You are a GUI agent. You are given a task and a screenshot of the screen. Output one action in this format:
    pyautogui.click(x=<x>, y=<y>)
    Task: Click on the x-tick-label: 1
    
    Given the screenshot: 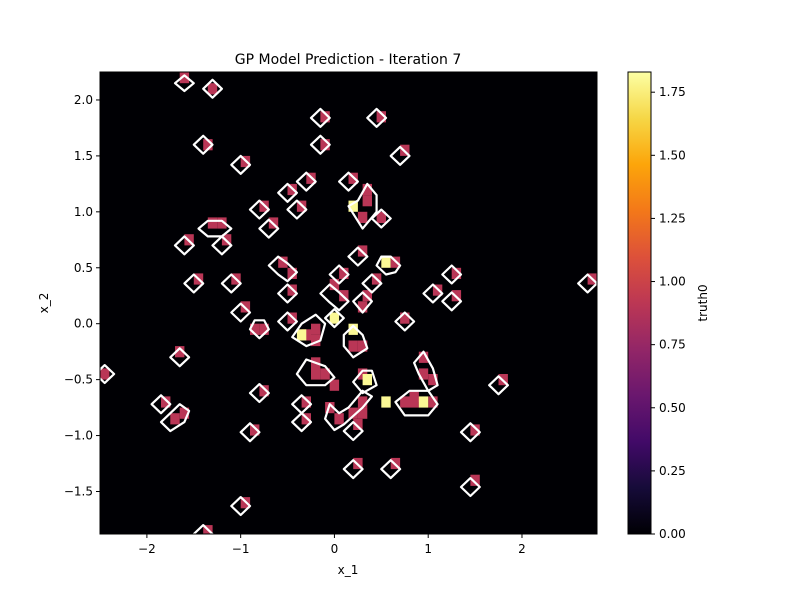 What is the action you would take?
    pyautogui.click(x=428, y=549)
    